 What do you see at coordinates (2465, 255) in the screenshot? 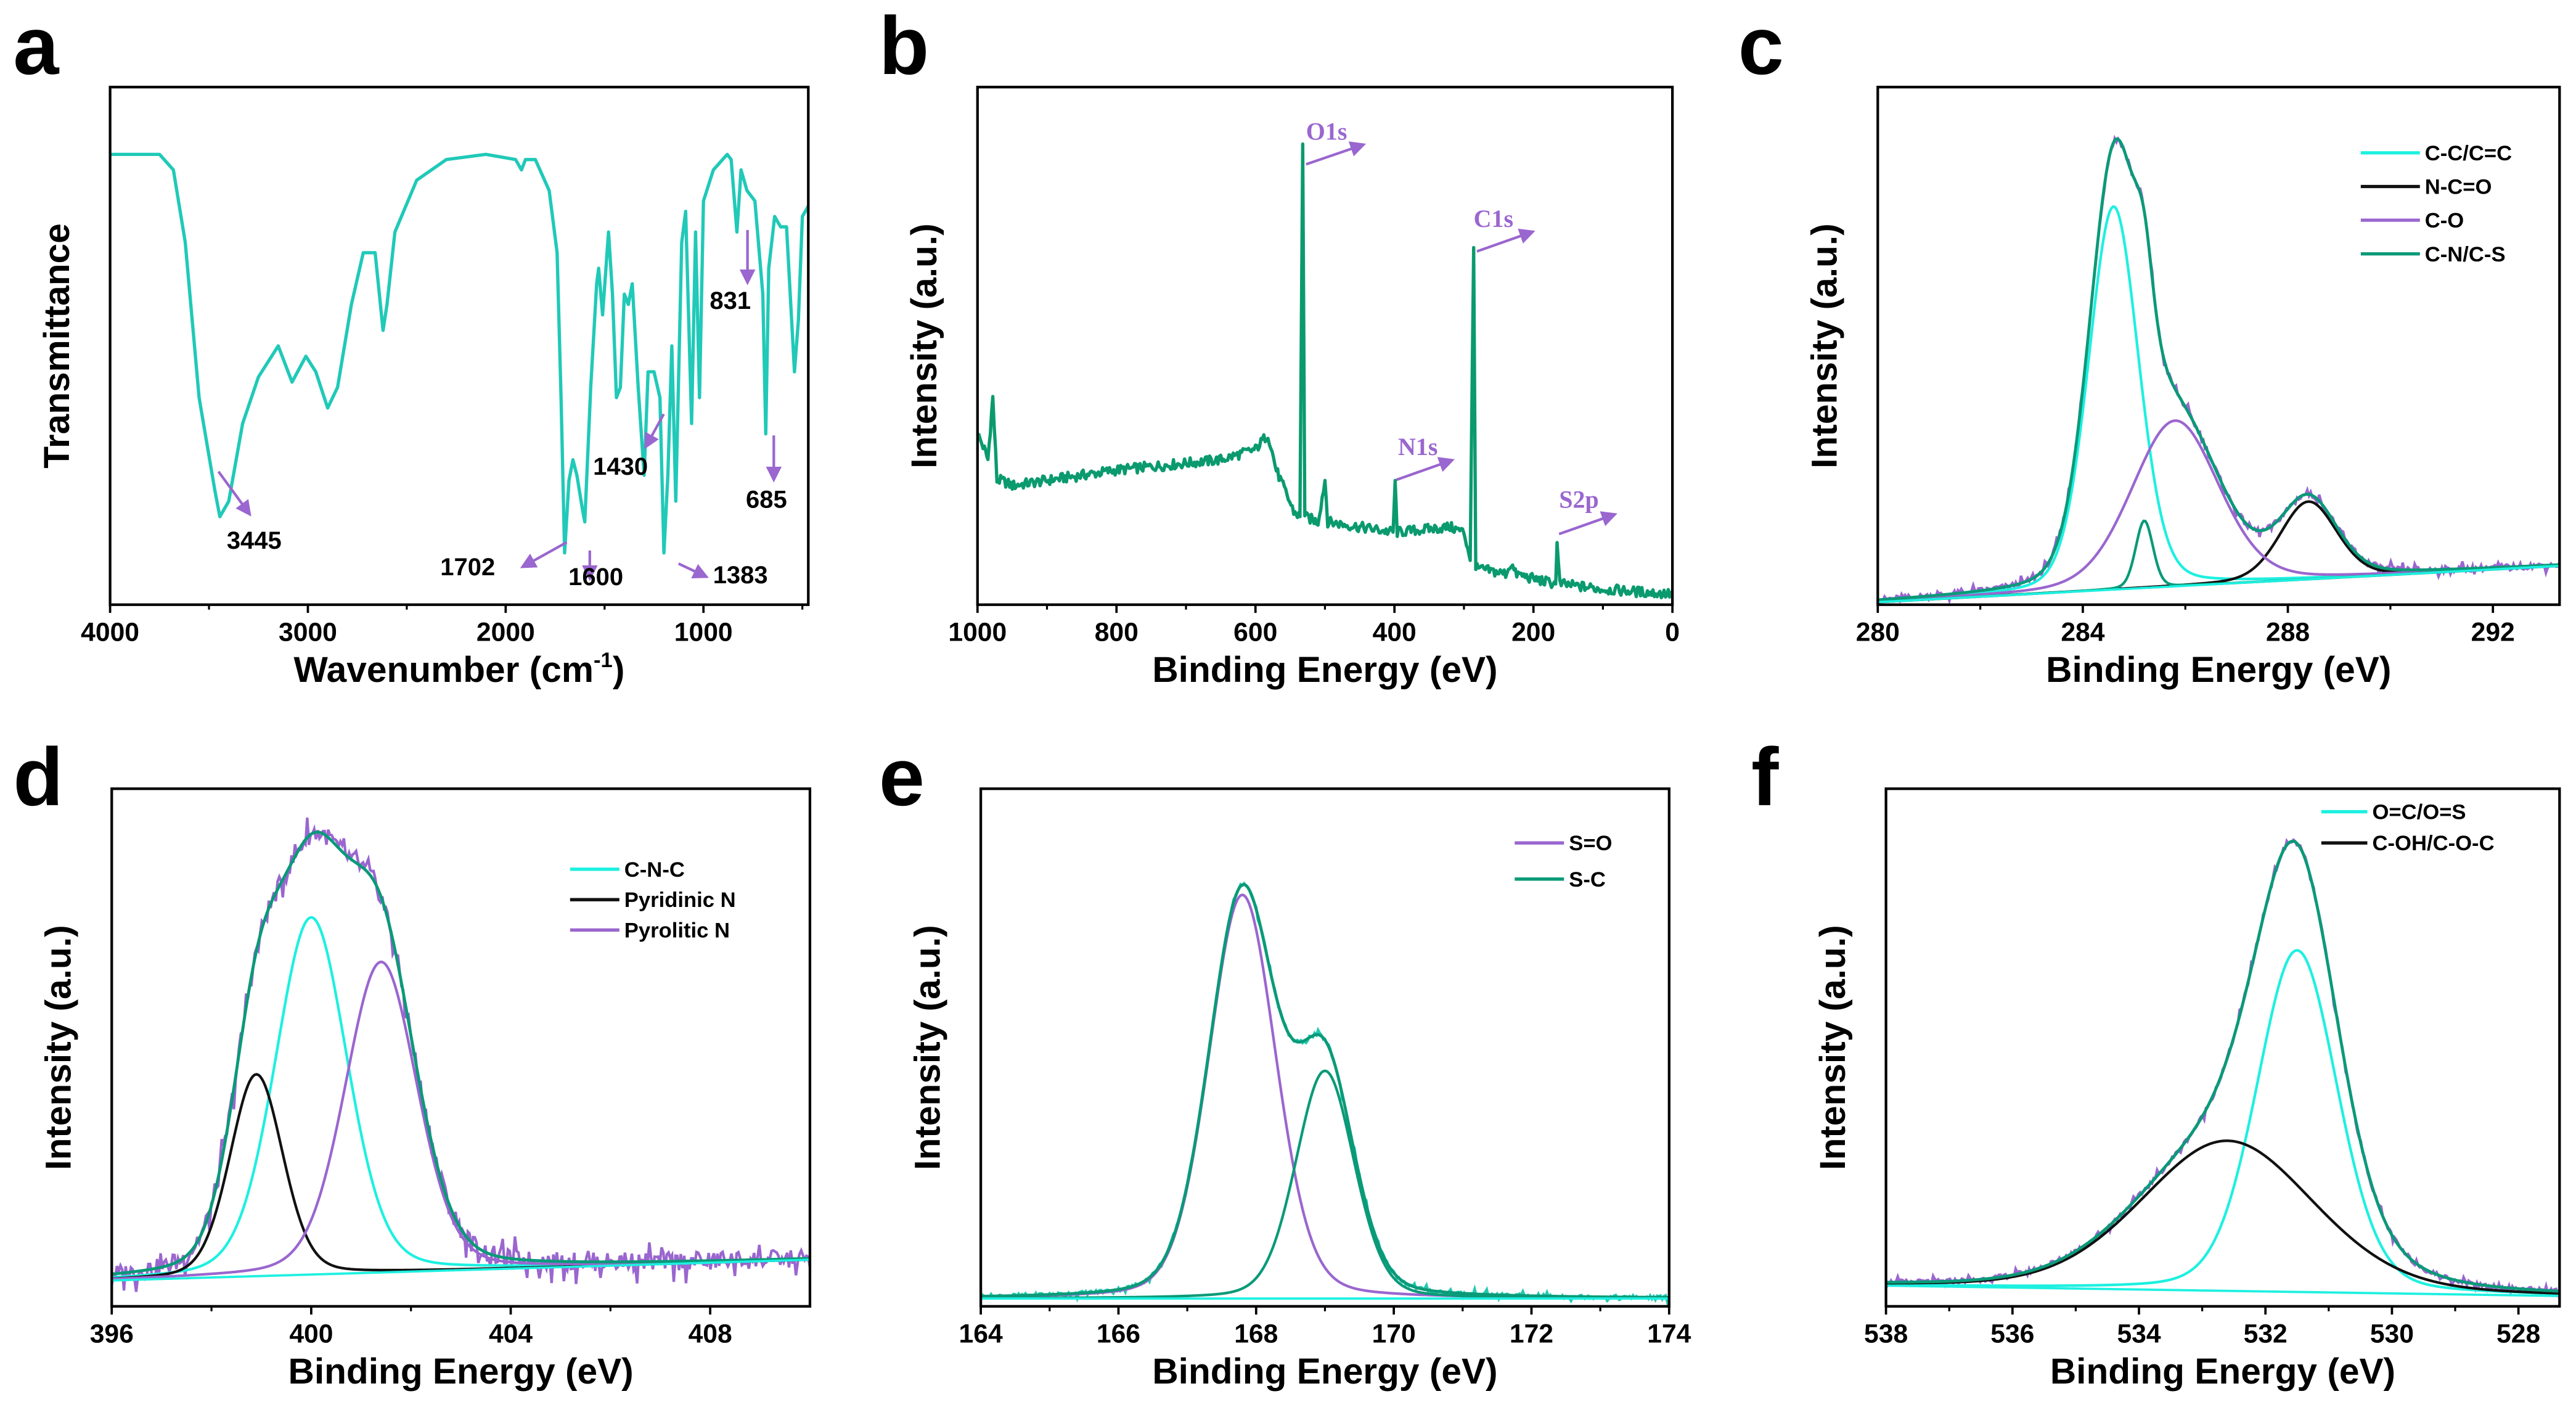
I see `legend-label: C-N/C-S` at bounding box center [2465, 255].